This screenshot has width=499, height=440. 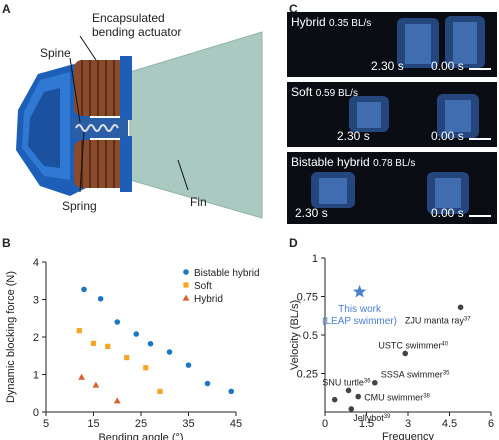 I want to click on point-label-ref: 35, so click(x=446, y=374).